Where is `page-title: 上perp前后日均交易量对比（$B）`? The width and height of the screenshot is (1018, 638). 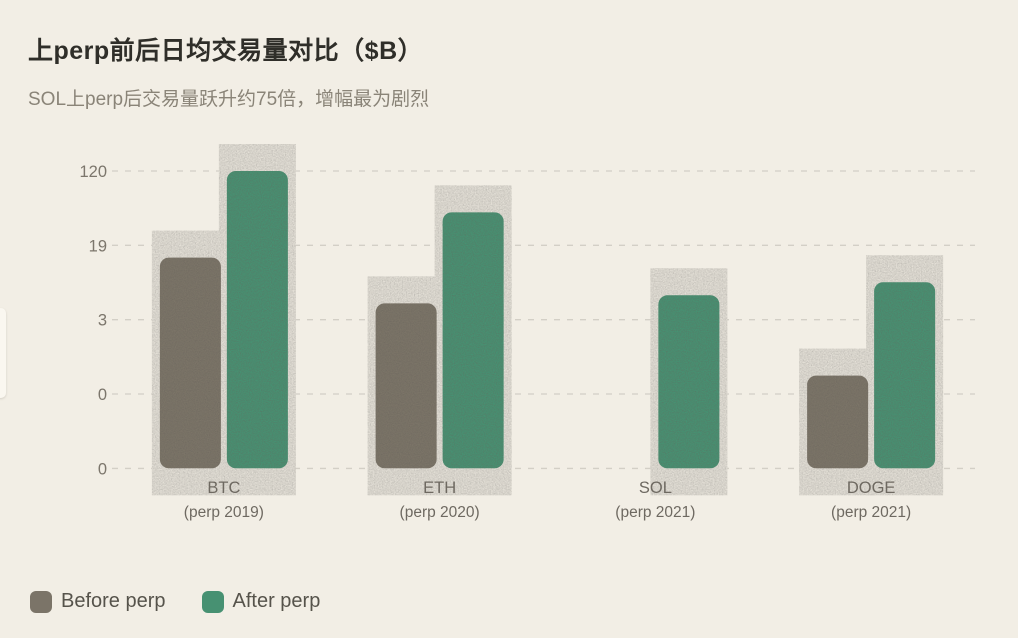 page-title: 上perp前后日均交易量对比（$B） is located at coordinates (226, 51).